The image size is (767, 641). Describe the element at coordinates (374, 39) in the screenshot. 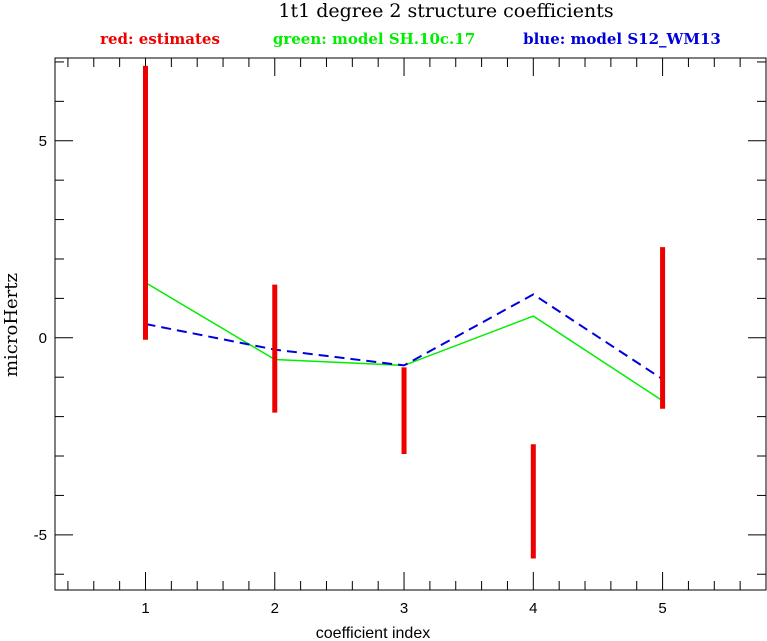

I see `legend-model-sh10c17: green: model SH.10c.17` at that location.